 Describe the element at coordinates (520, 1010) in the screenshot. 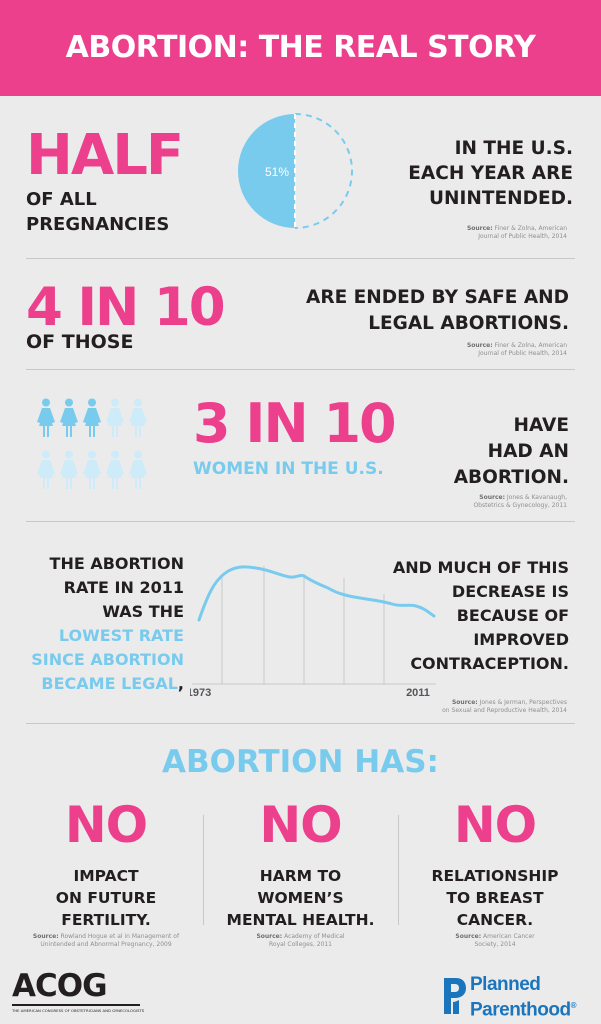

I see `pp-line-2: Parenthood` at that location.